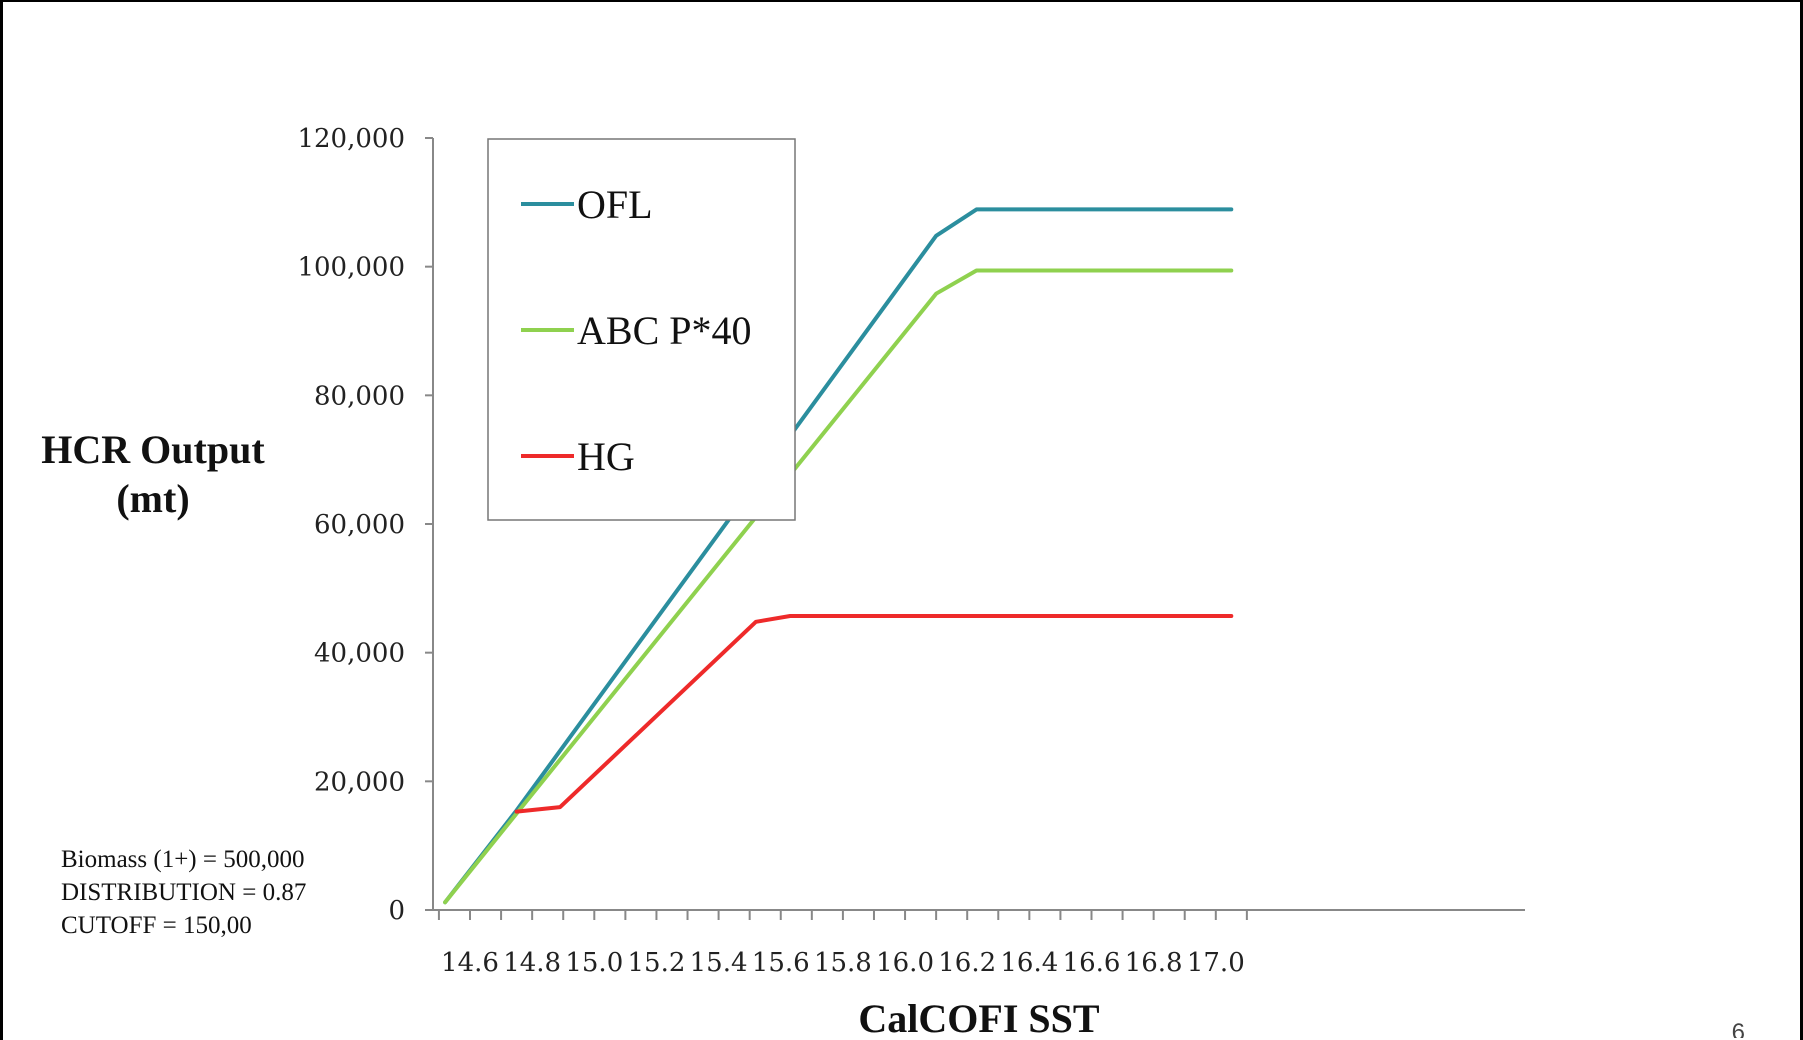 Image resolution: width=1803 pixels, height=1040 pixels. I want to click on y-tick-label: 0, so click(396, 911).